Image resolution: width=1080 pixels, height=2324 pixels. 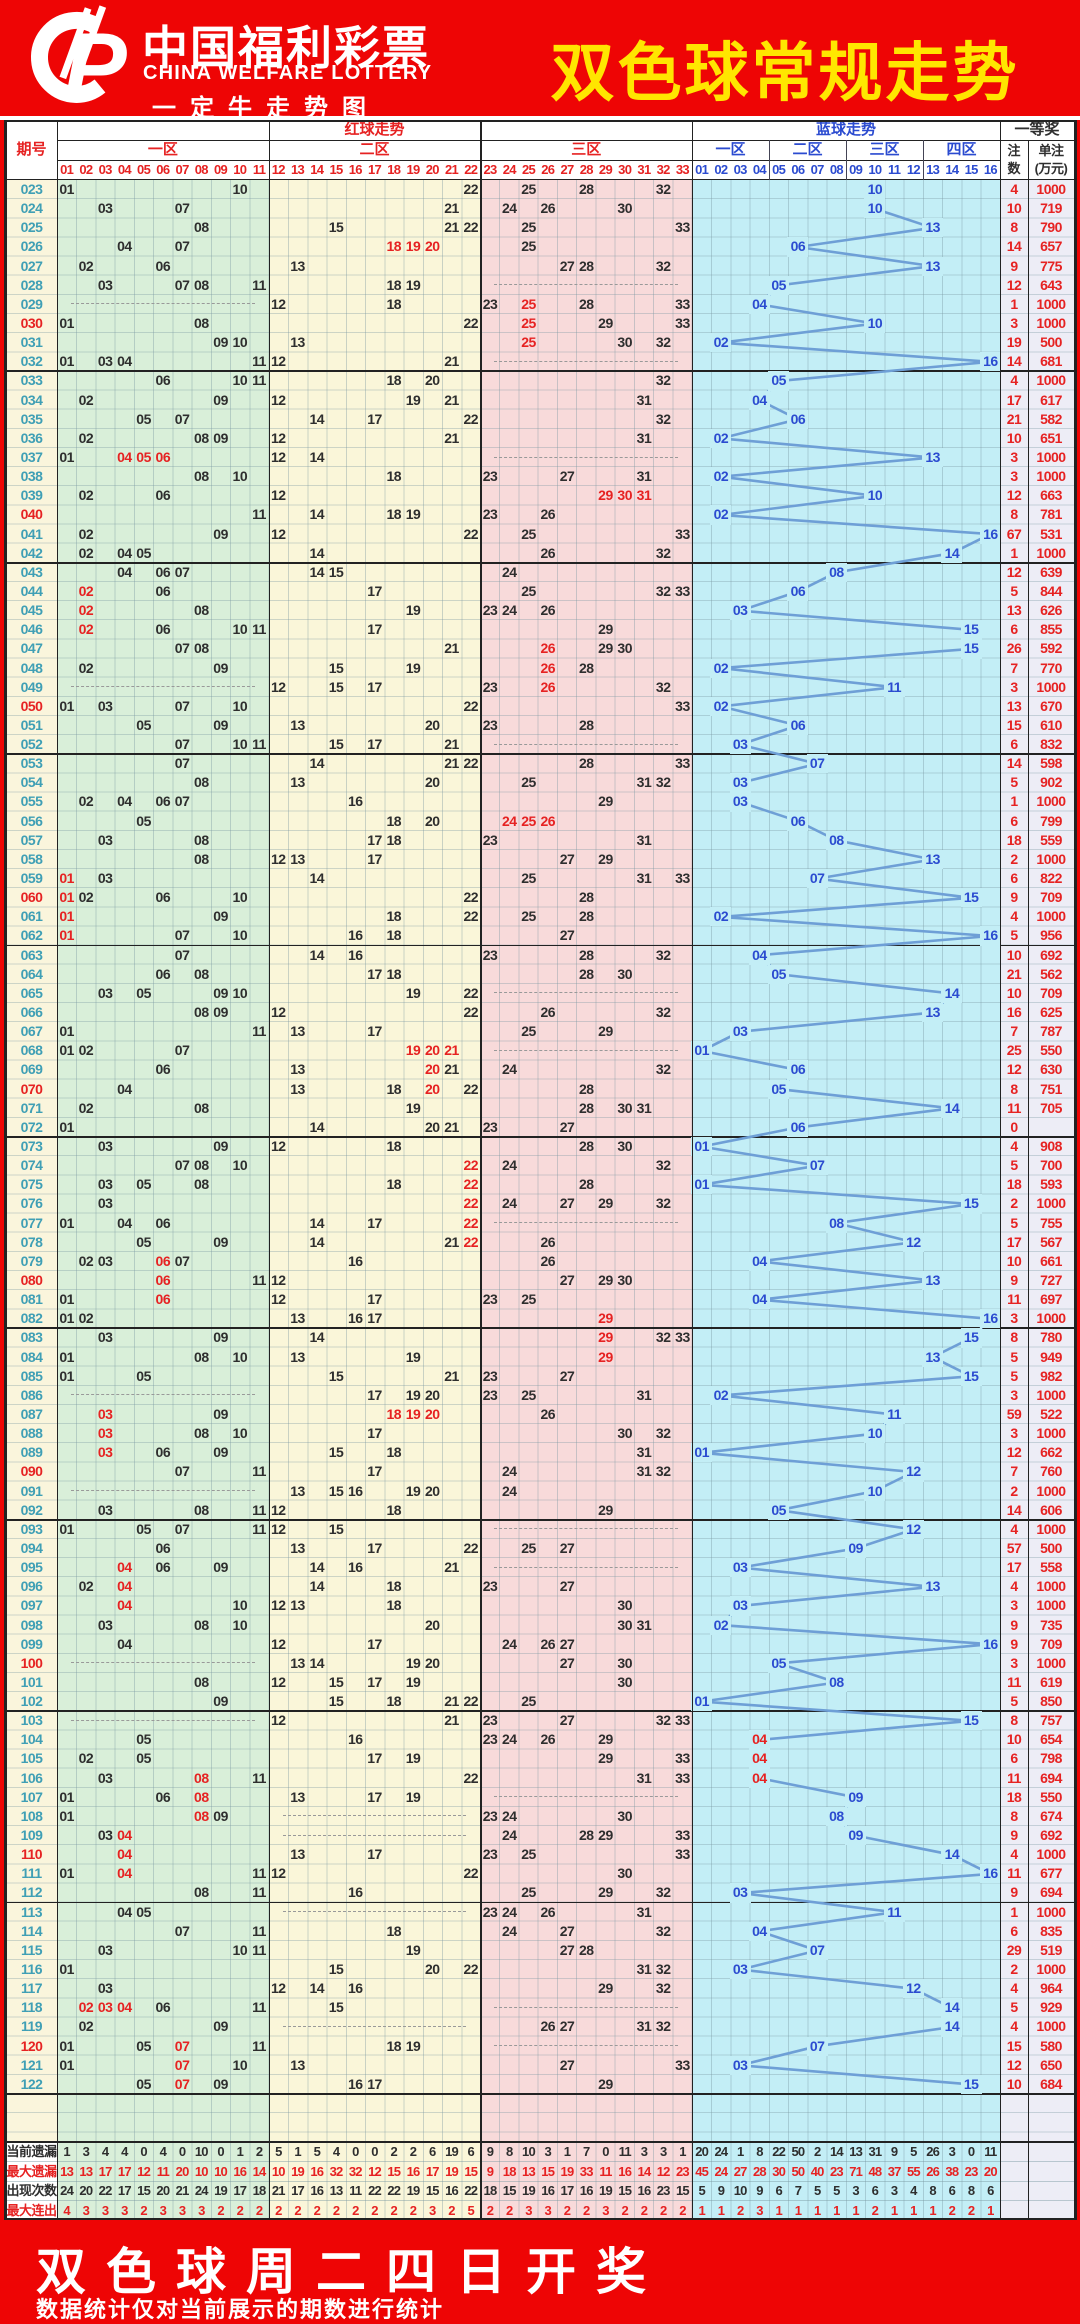 I want to click on prize-dan-amount: 697, so click(x=1051, y=1299).